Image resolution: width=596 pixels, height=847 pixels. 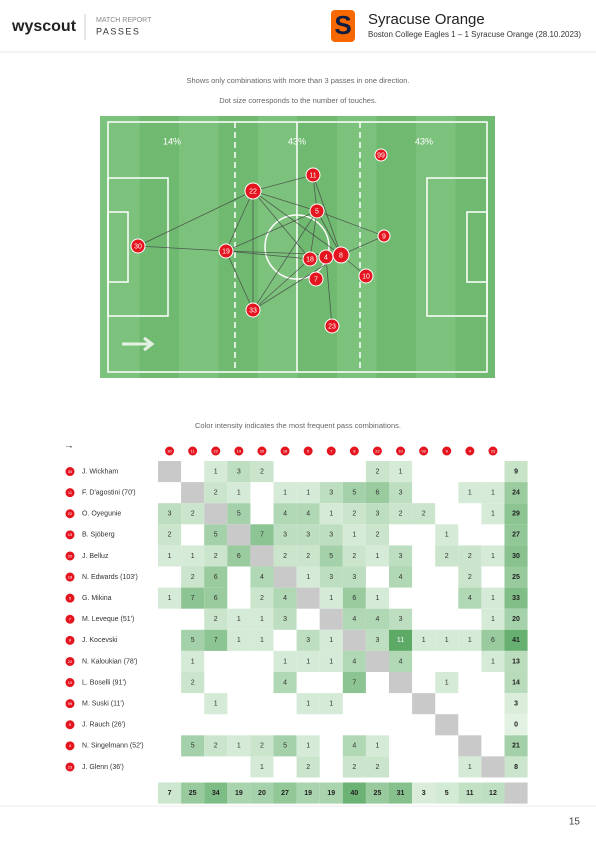 I want to click on player-number: 11, so click(x=312, y=175).